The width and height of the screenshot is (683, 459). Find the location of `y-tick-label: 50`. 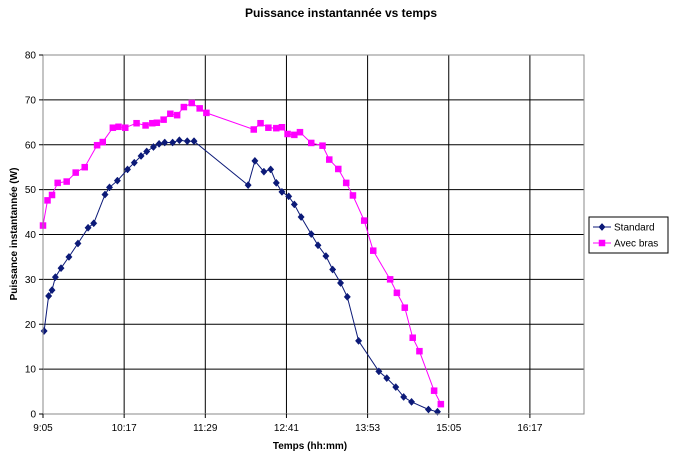

y-tick-label: 50 is located at coordinates (31, 190).